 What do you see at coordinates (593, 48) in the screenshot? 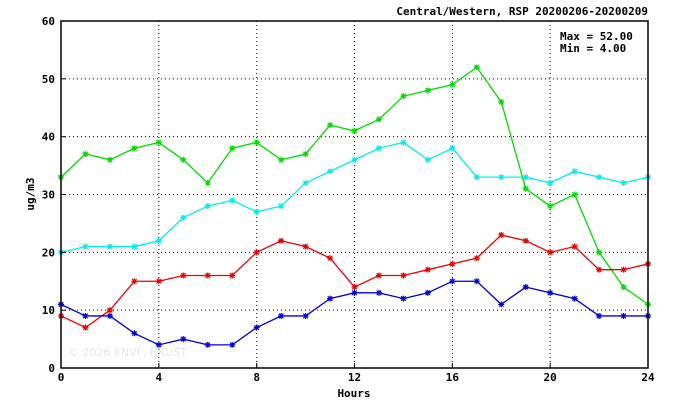
I see `min-stat: Min = 4.00` at bounding box center [593, 48].